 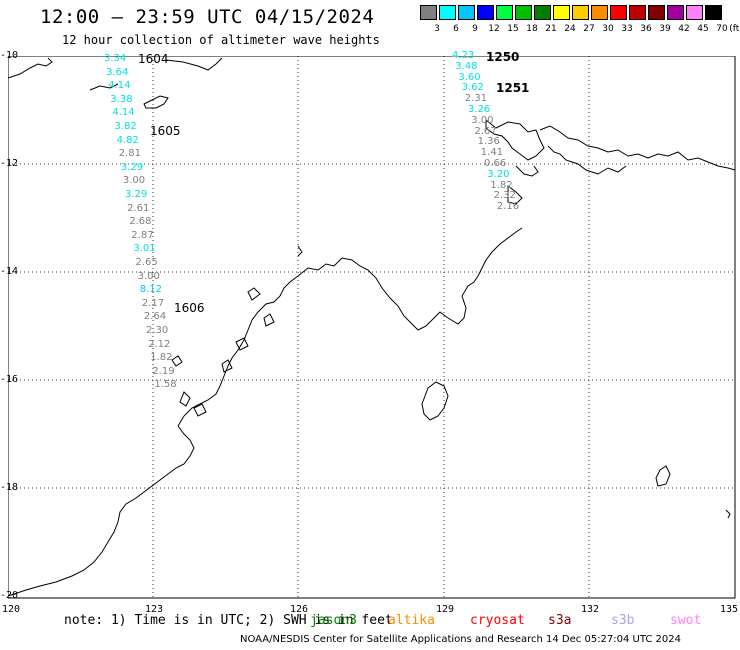 What do you see at coordinates (570, 29) in the screenshot?
I see `legend-label: 24` at bounding box center [570, 29].